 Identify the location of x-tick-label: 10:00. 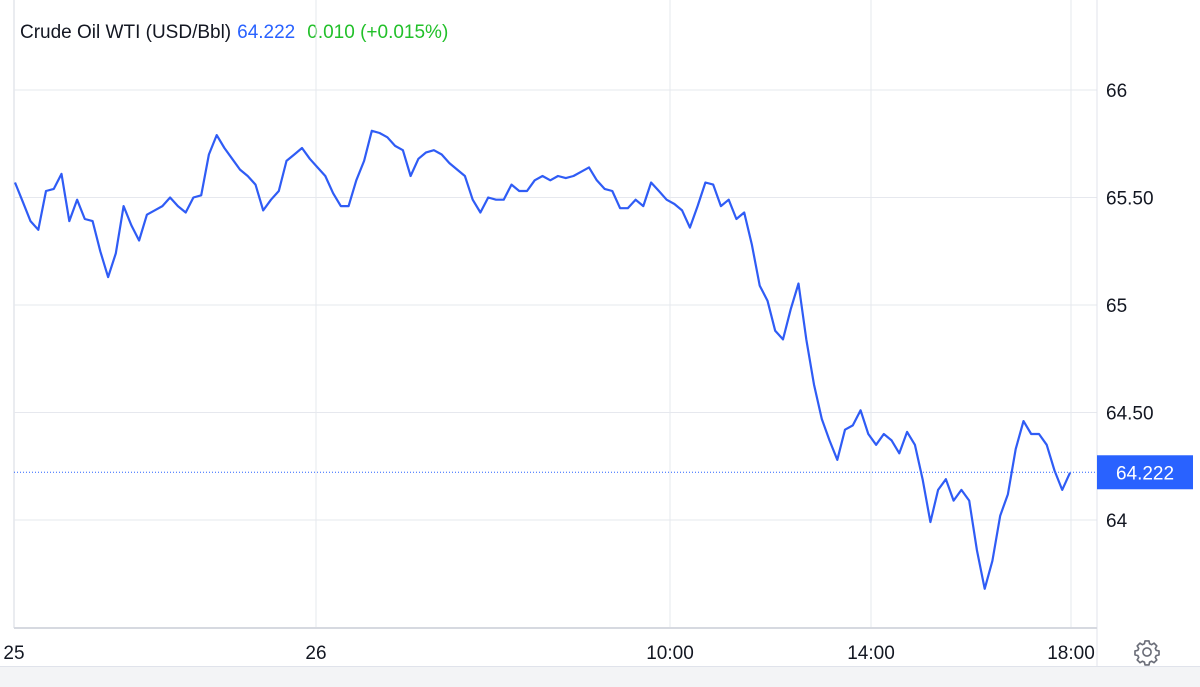
(670, 653).